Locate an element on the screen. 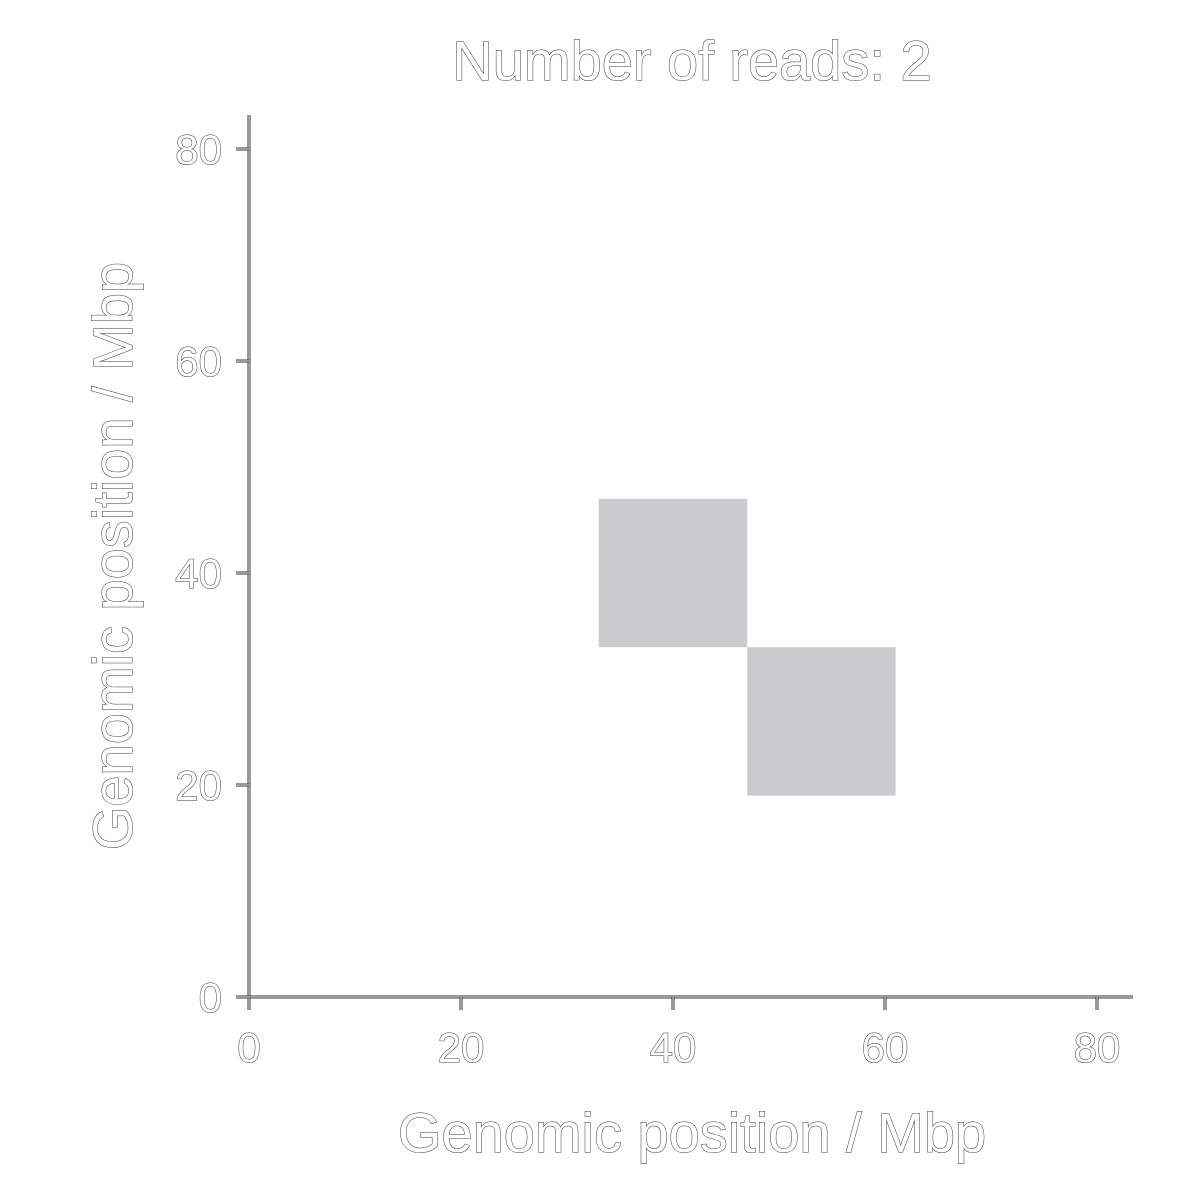 The height and width of the screenshot is (1200, 1200). y-tick-label-3: 60 is located at coordinates (198, 361).